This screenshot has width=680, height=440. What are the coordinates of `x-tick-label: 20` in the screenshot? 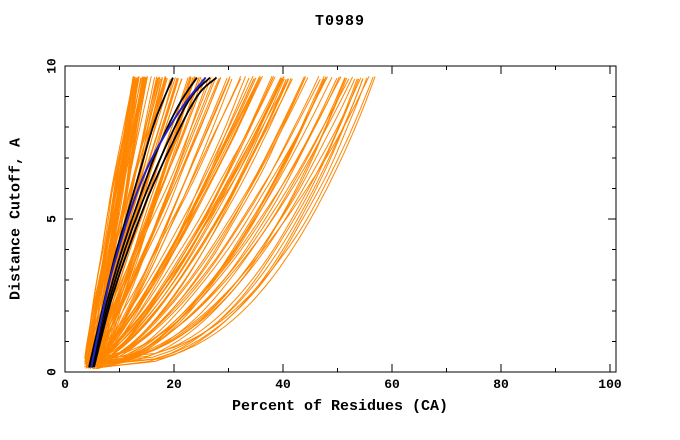 It's located at (174, 384).